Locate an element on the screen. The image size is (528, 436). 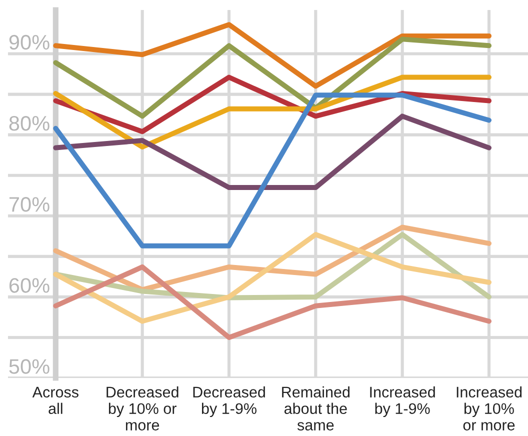
y-tick-label: 70% is located at coordinates (29, 204).